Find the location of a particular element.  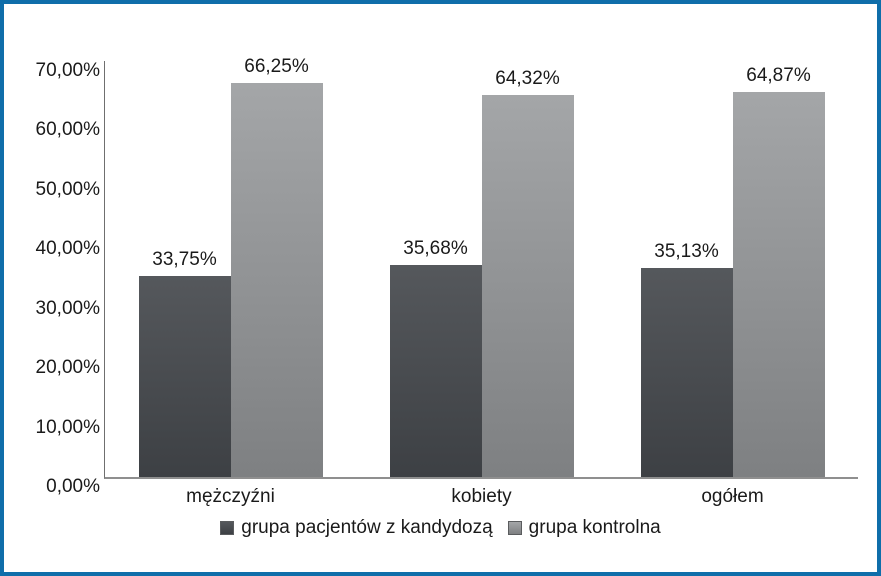

y-axis-tick-label: 50,00% is located at coordinates (67, 189).